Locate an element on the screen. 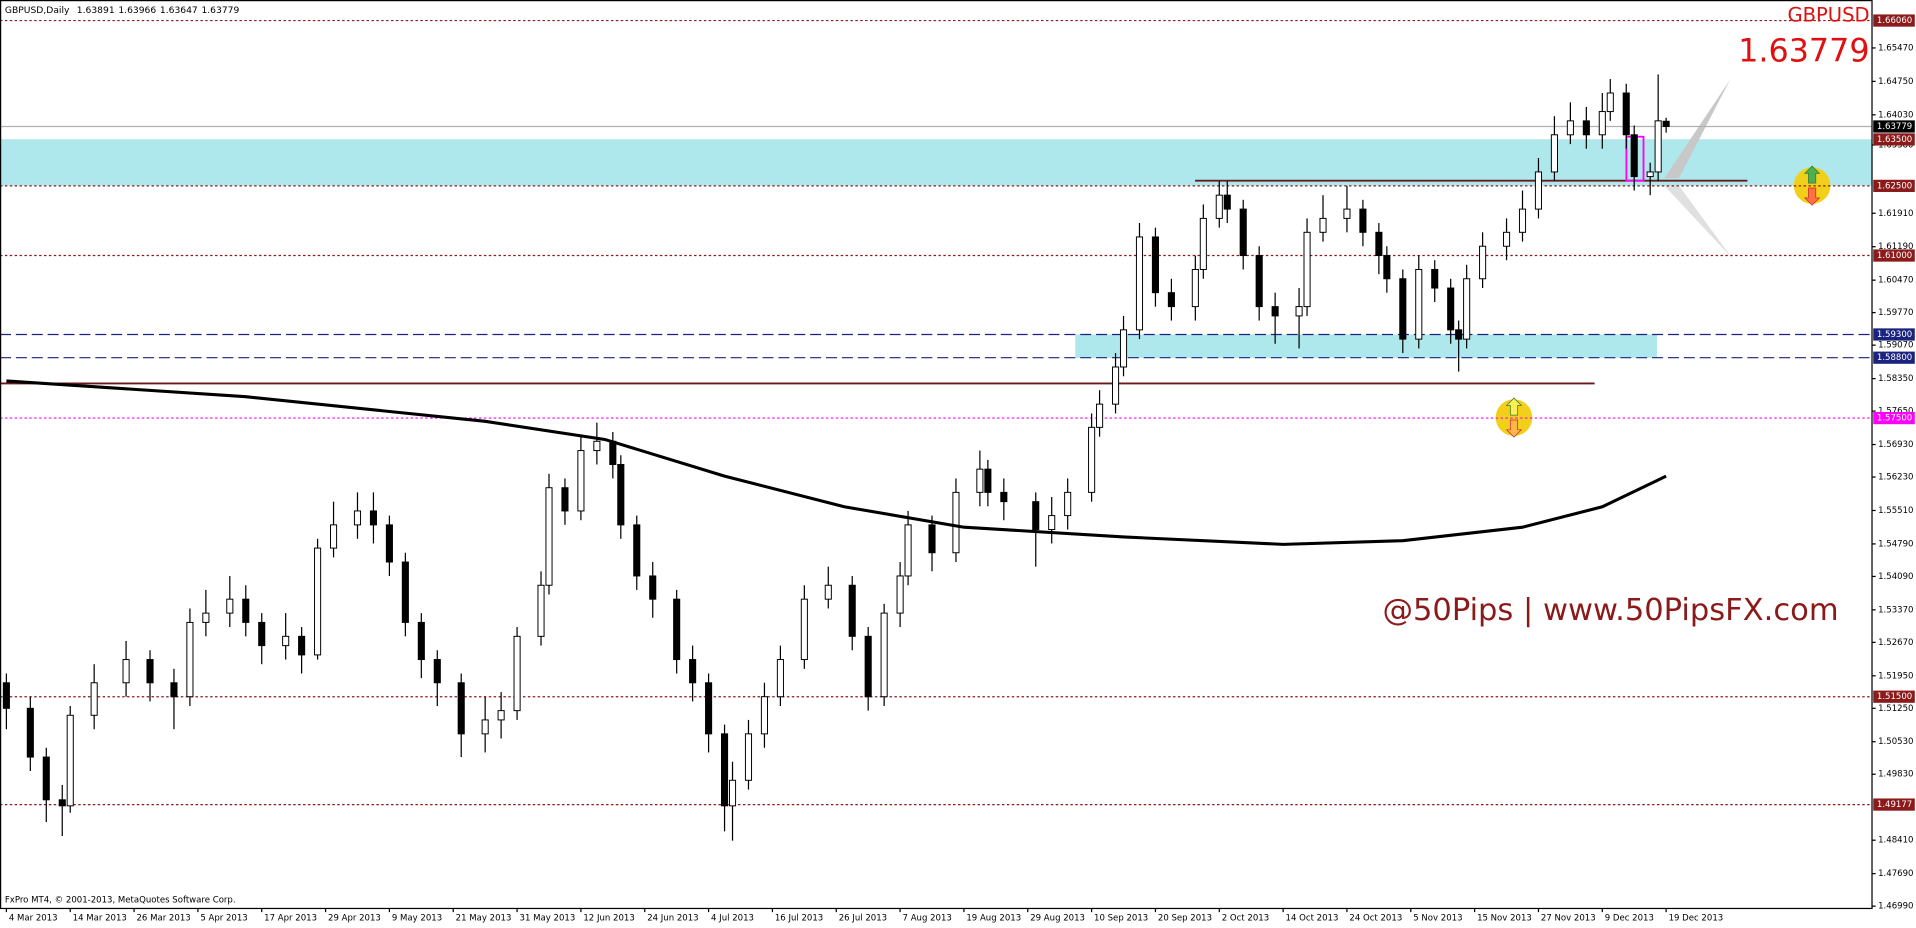 This screenshot has height=928, width=1916. y-tick-label: 1.65470 is located at coordinates (1895, 48).